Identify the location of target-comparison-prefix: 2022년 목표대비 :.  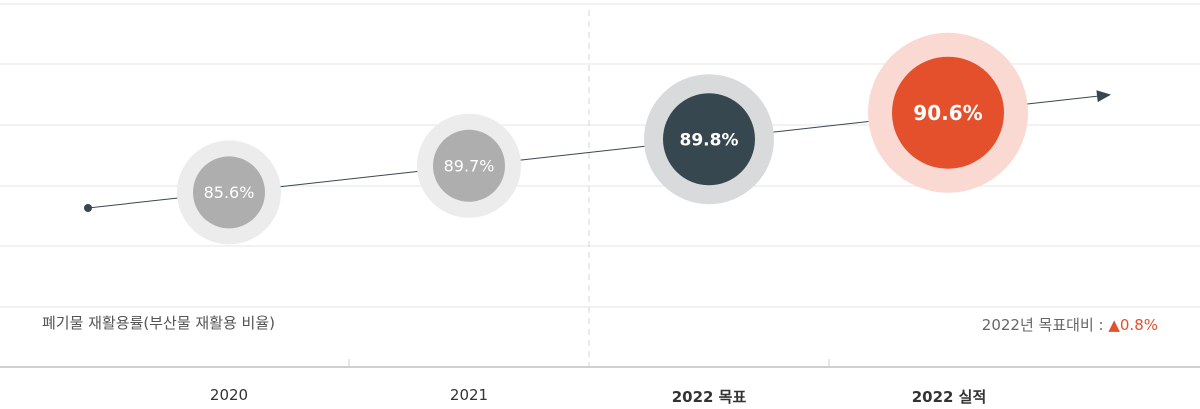
(1045, 325).